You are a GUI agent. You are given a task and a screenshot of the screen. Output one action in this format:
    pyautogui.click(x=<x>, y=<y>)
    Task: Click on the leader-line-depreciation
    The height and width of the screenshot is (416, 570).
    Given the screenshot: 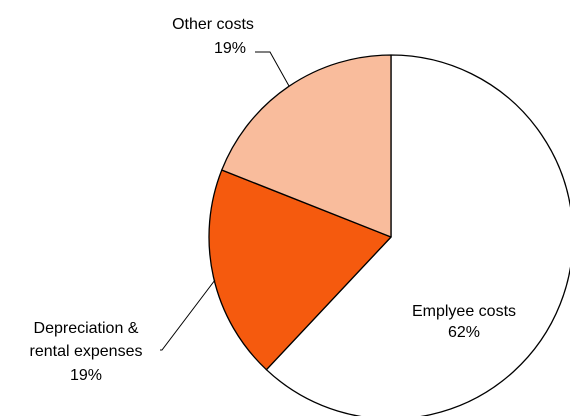 What is the action you would take?
    pyautogui.click(x=188, y=315)
    